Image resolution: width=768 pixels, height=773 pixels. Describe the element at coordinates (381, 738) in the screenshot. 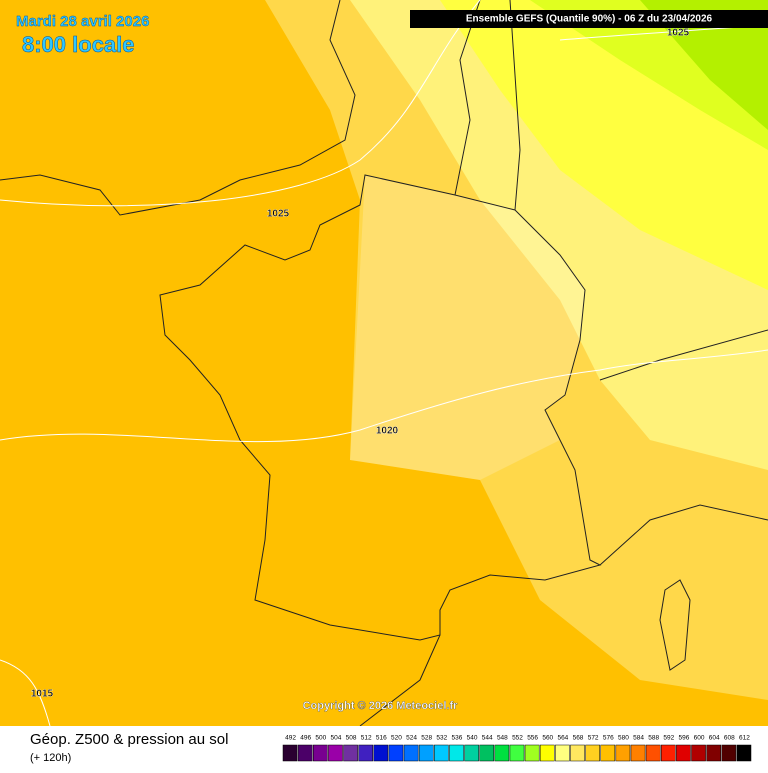

I see `scale-label: 516` at that location.